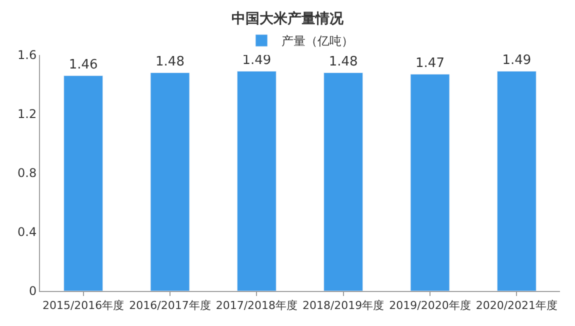  What do you see at coordinates (83, 305) in the screenshot?
I see `x-tick-label: 2015/2016年度` at bounding box center [83, 305].